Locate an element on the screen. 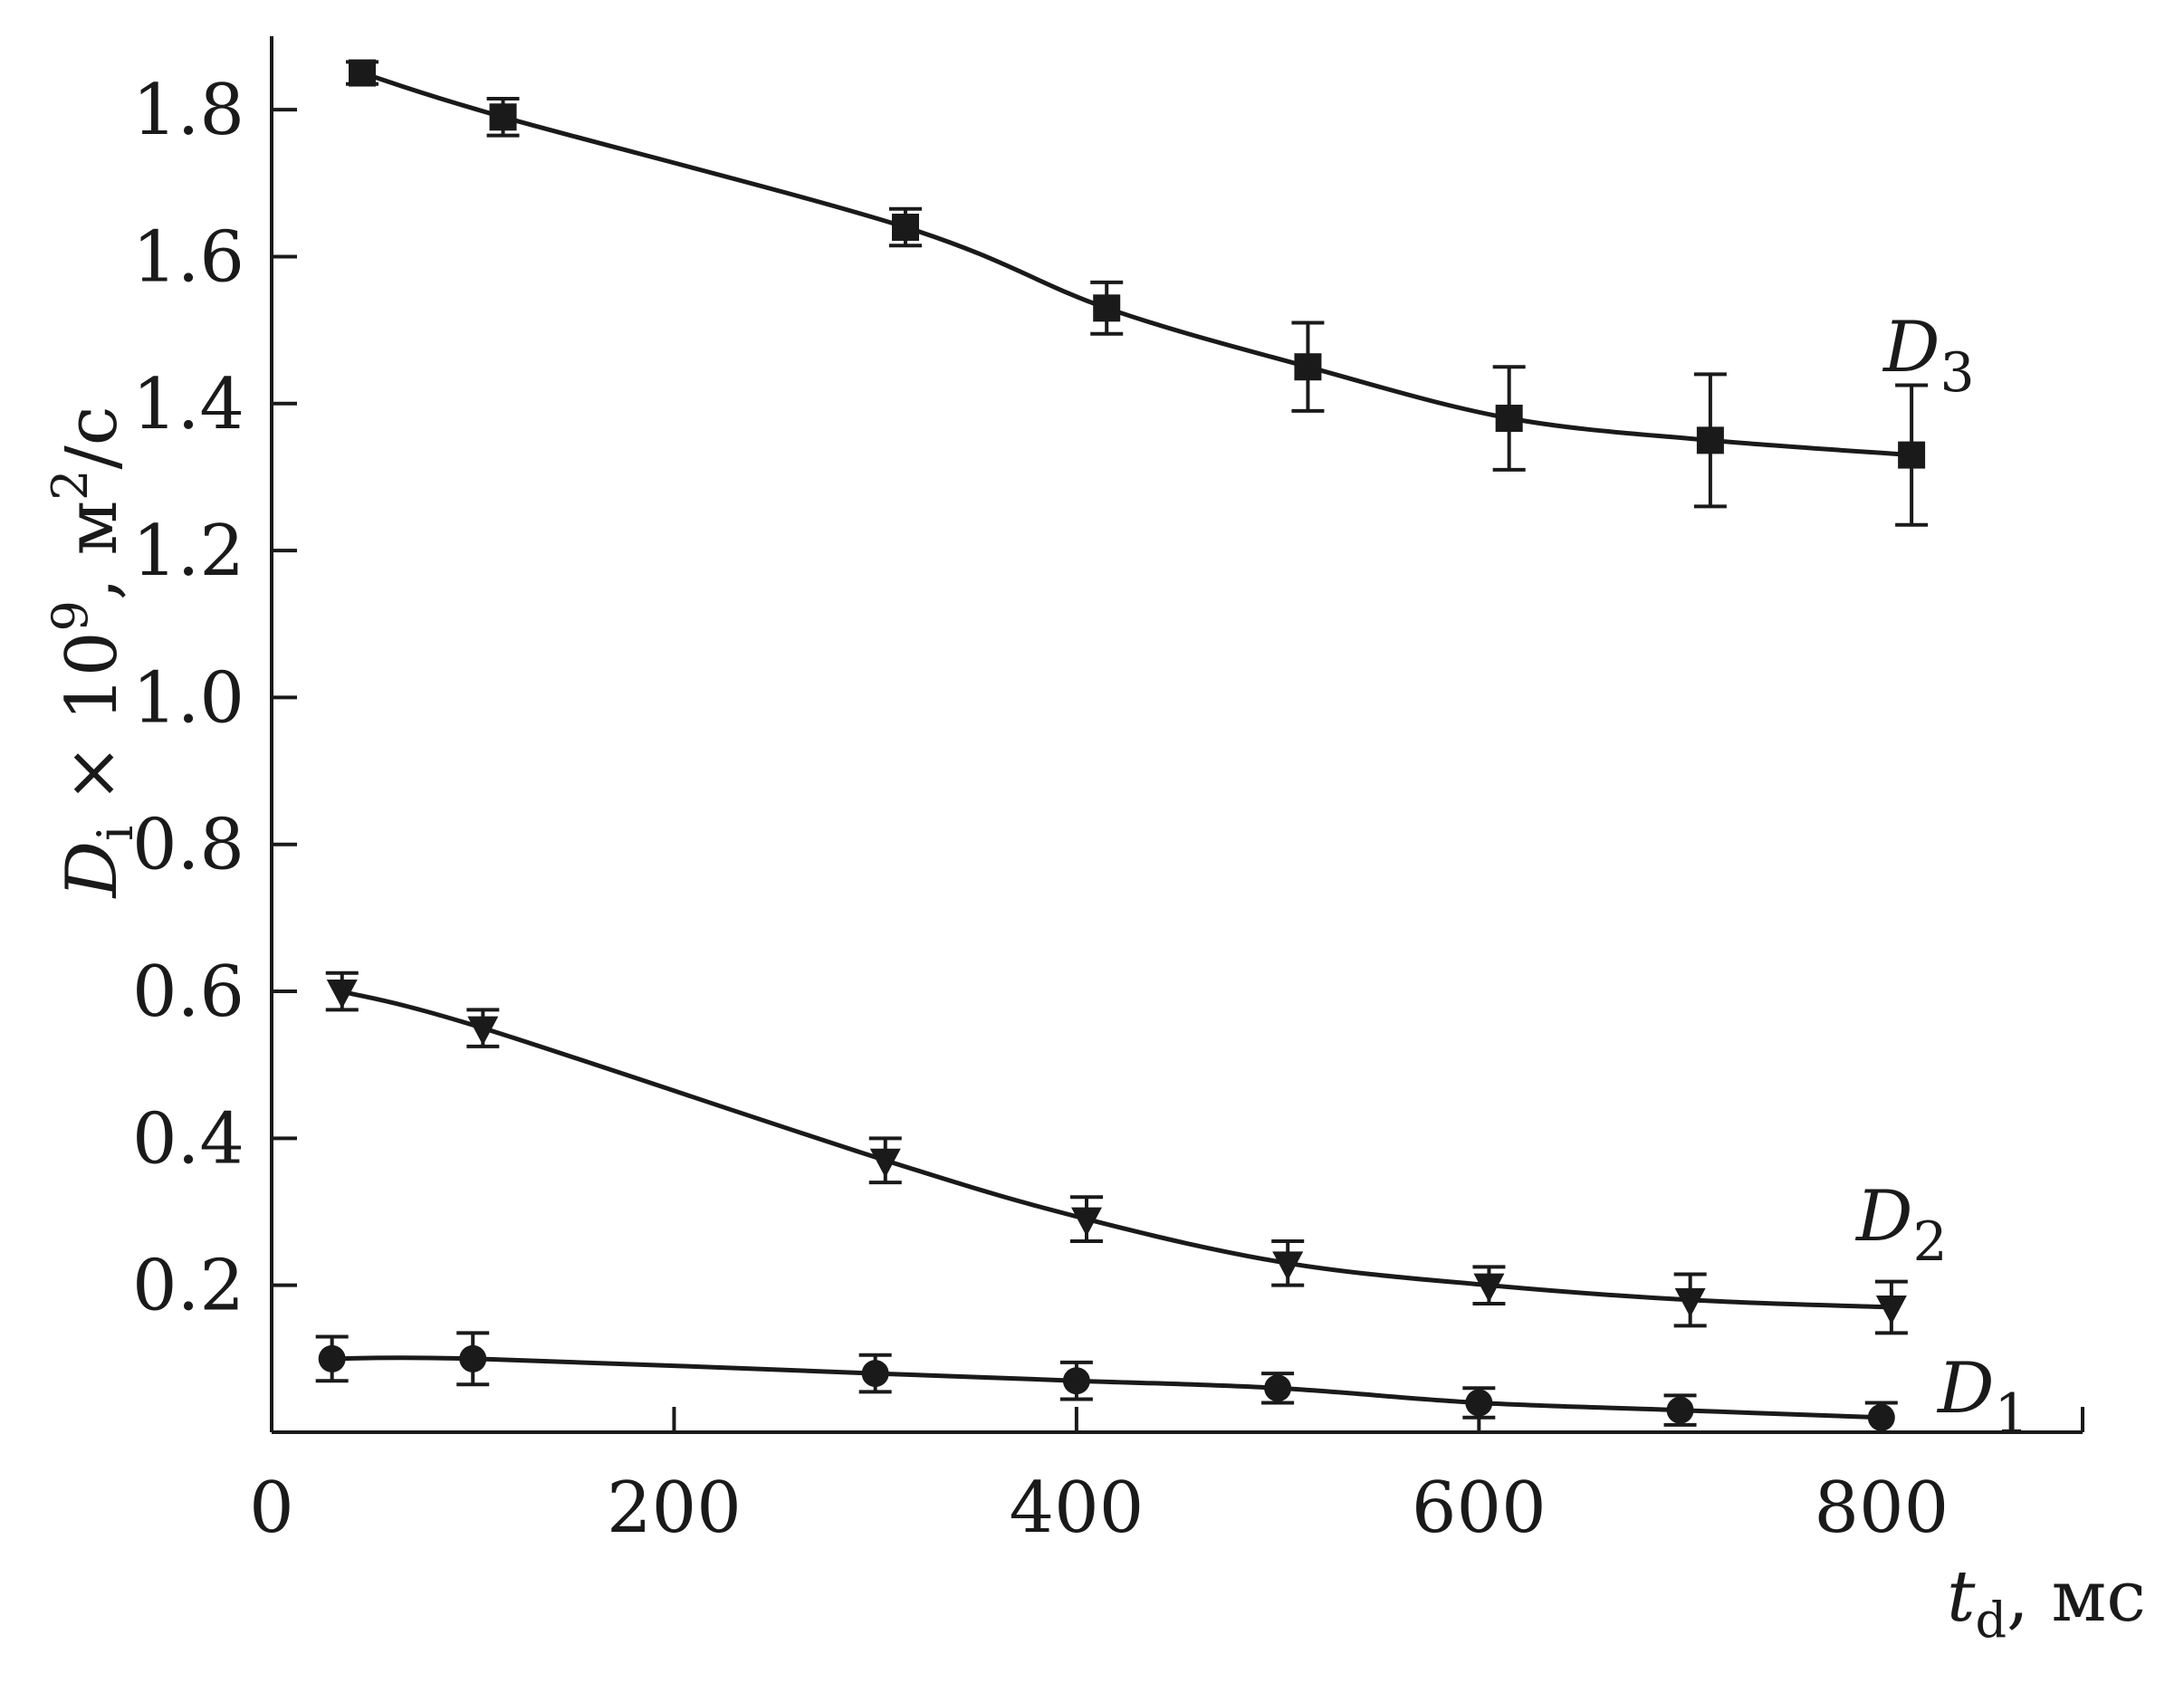  y-tick-label: 1.4 is located at coordinates (188, 404).